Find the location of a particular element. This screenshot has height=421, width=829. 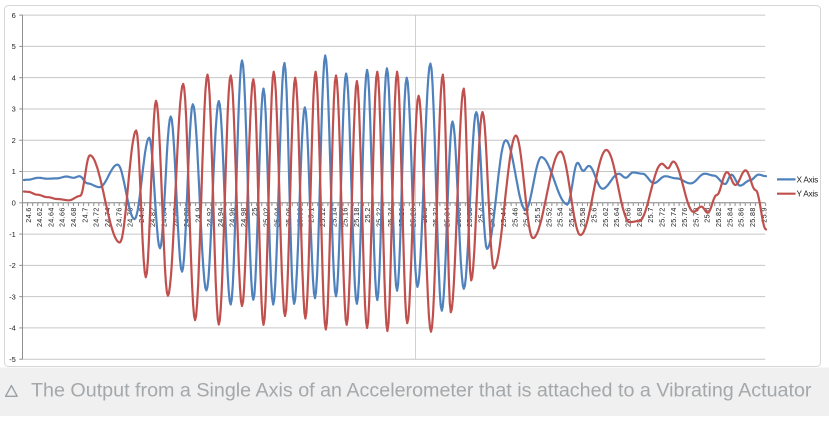

svg-text: 24.74 is located at coordinates (107, 217).